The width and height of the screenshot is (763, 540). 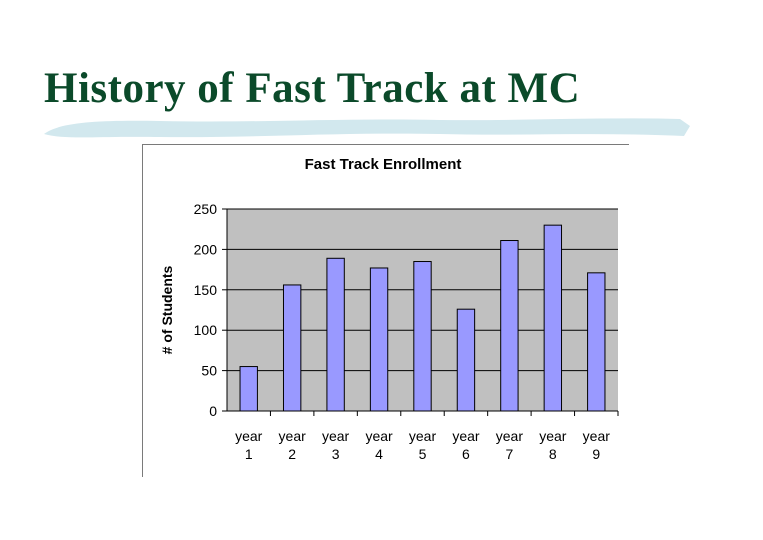 What do you see at coordinates (206, 330) in the screenshot?
I see `y-tick-label: 100` at bounding box center [206, 330].